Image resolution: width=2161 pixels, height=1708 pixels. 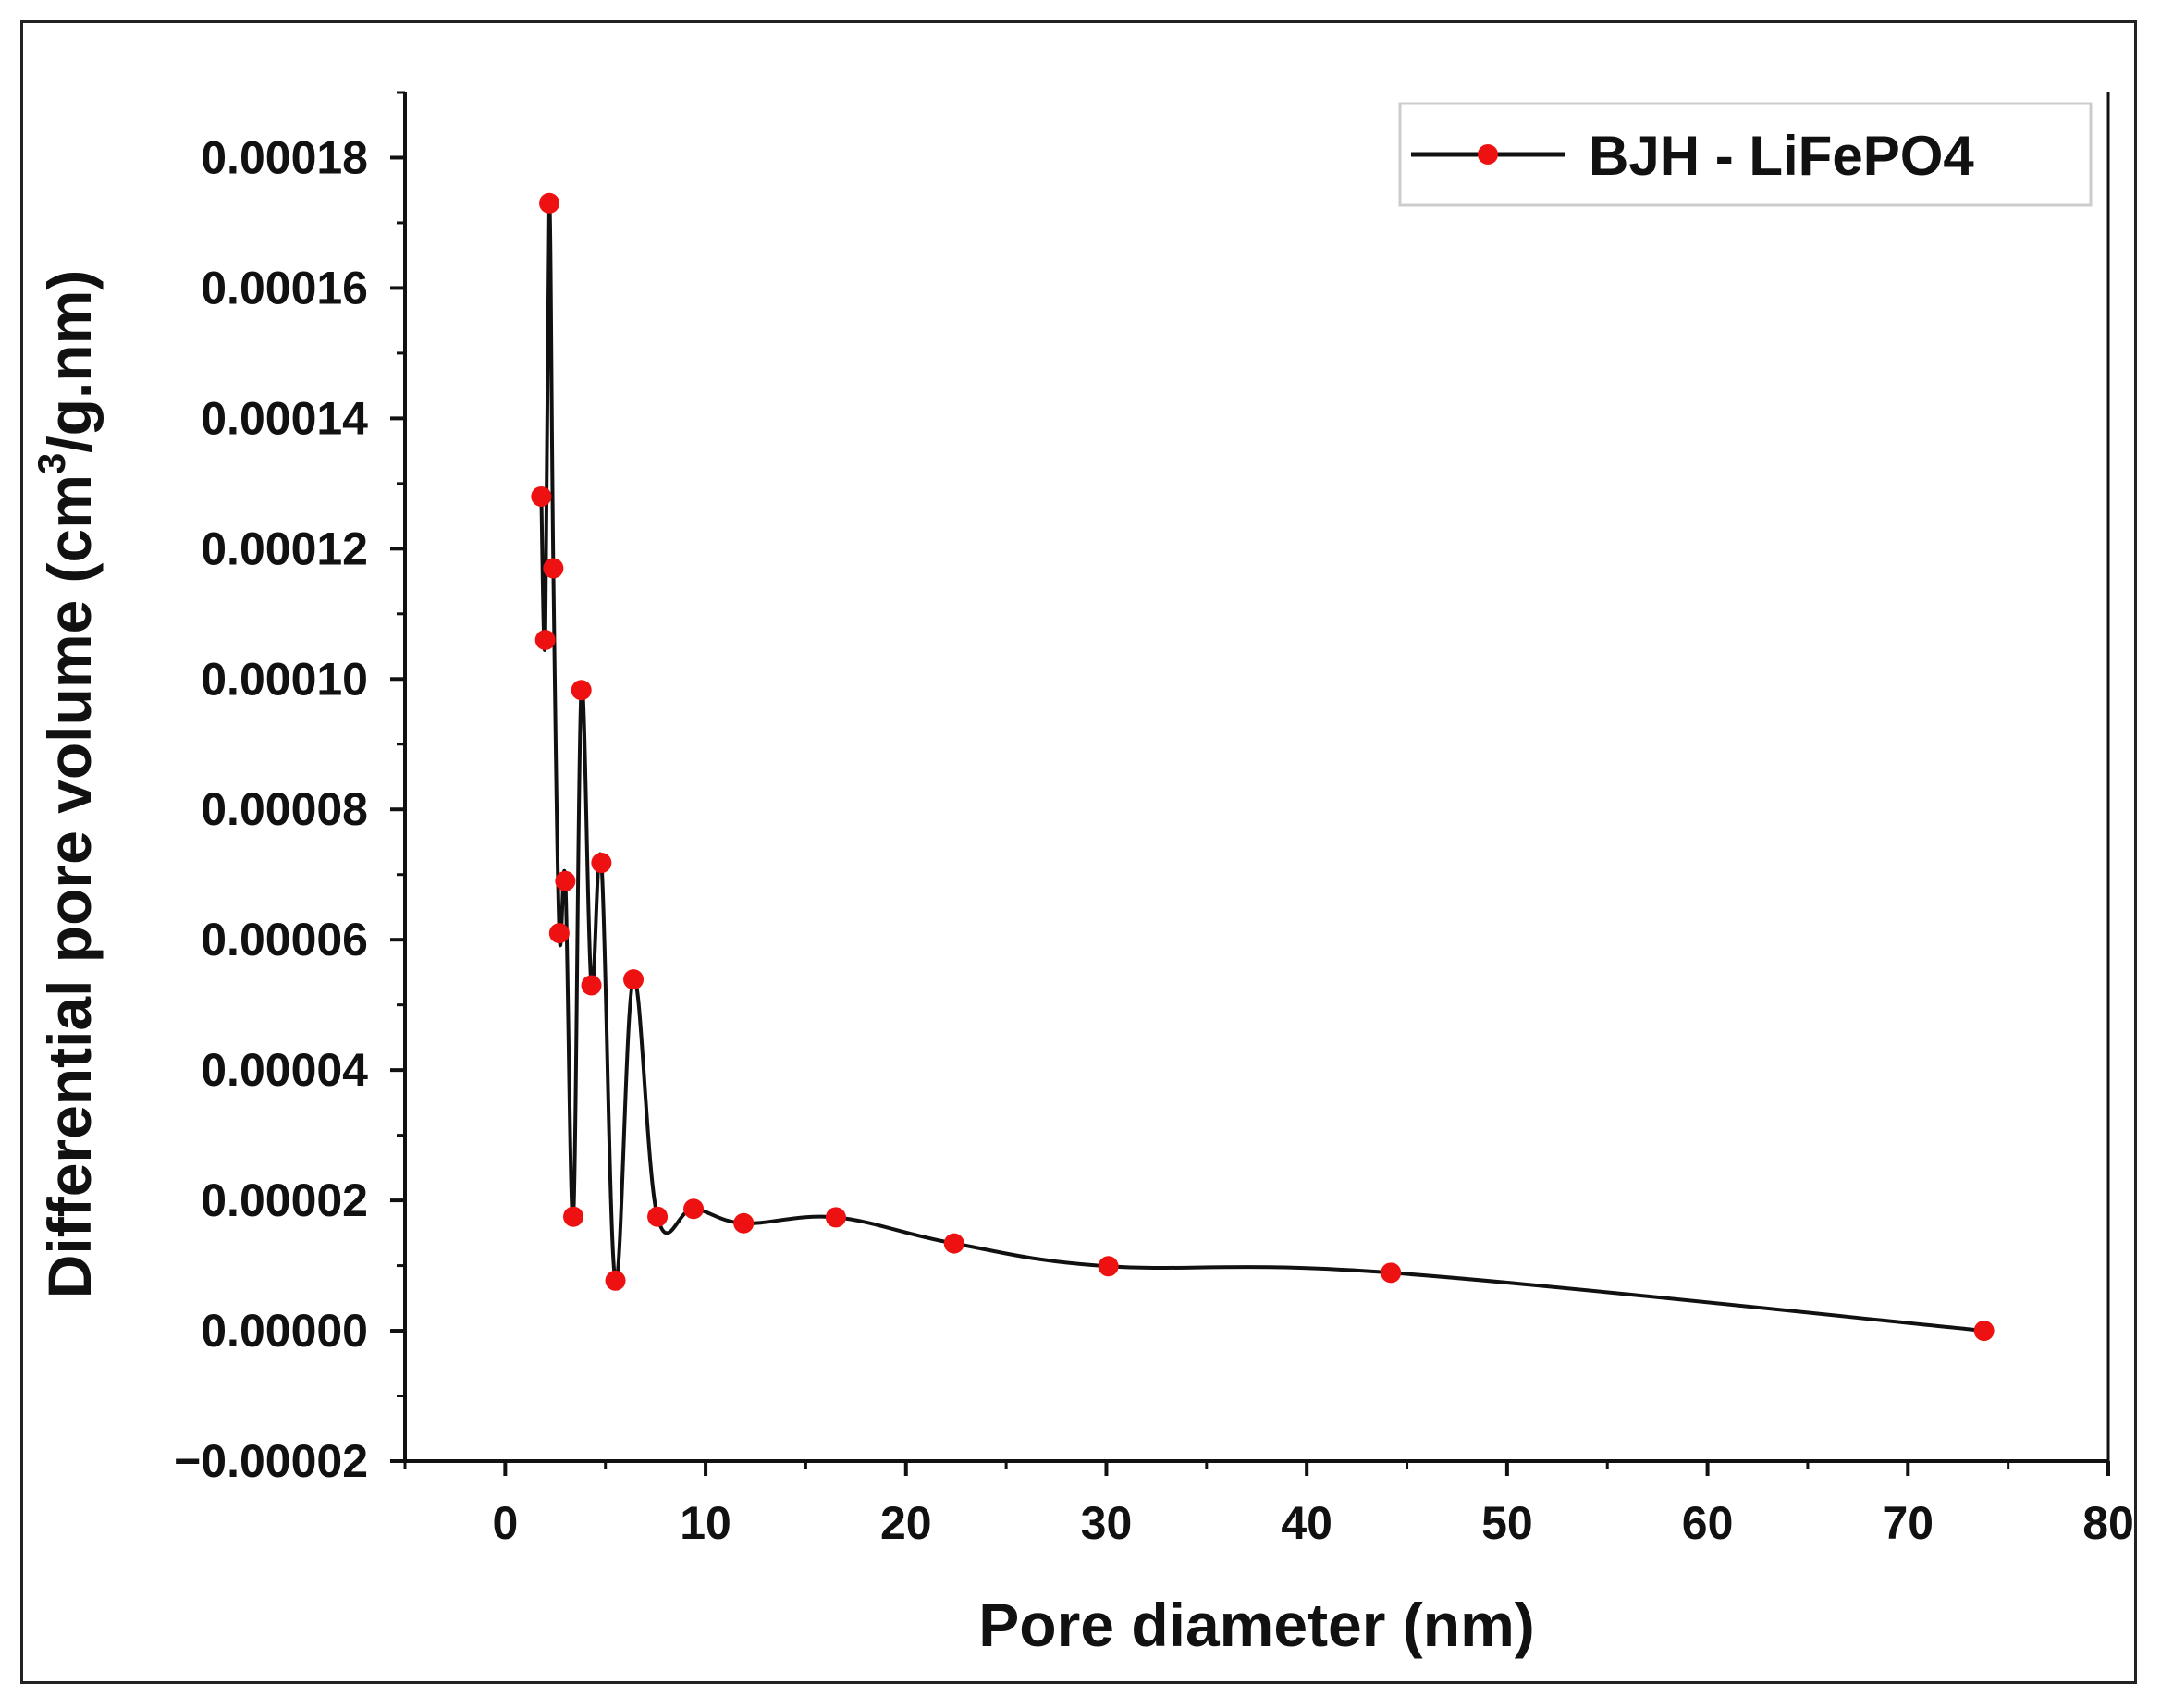 I want to click on x-tick-label: 70, so click(x=1908, y=1523).